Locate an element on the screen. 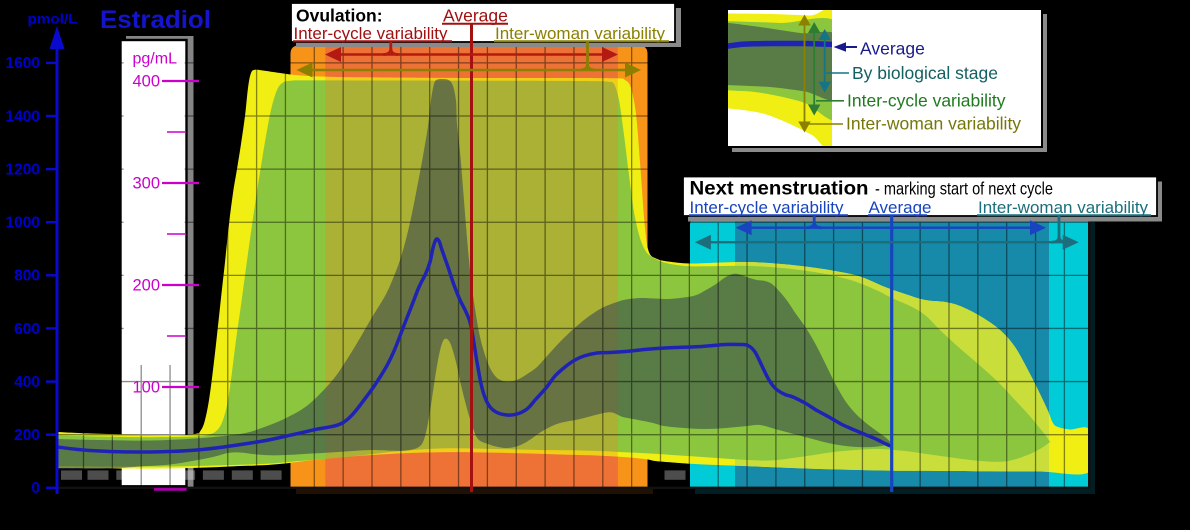 This screenshot has width=1190, height=530. svg-text: Ovulation: is located at coordinates (339, 16).